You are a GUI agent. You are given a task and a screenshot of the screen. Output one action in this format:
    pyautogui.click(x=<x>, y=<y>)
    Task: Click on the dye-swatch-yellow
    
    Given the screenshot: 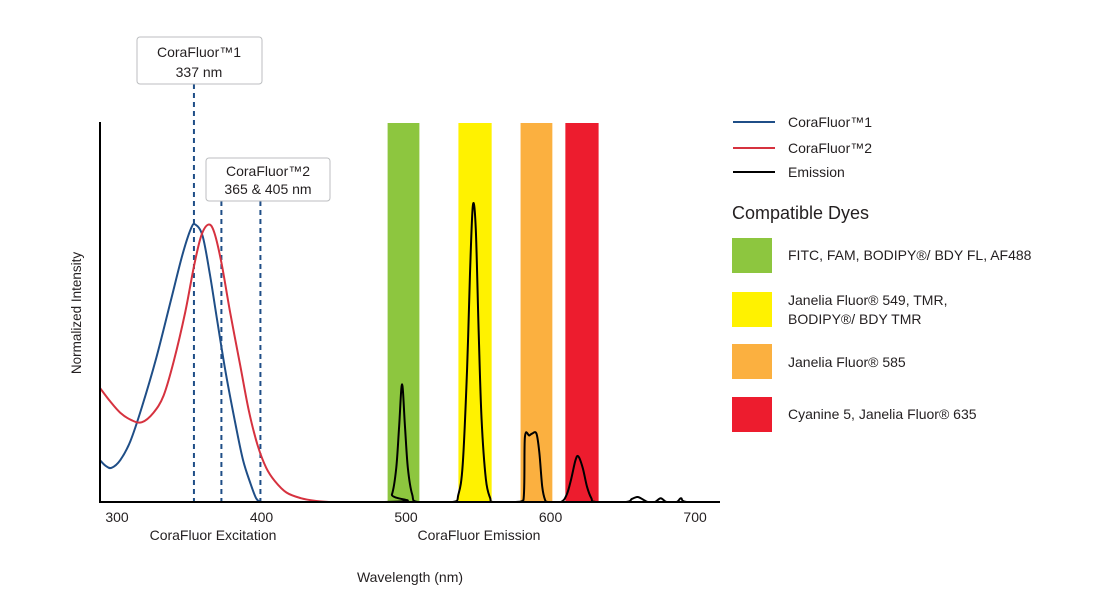 What is the action you would take?
    pyautogui.click(x=752, y=309)
    